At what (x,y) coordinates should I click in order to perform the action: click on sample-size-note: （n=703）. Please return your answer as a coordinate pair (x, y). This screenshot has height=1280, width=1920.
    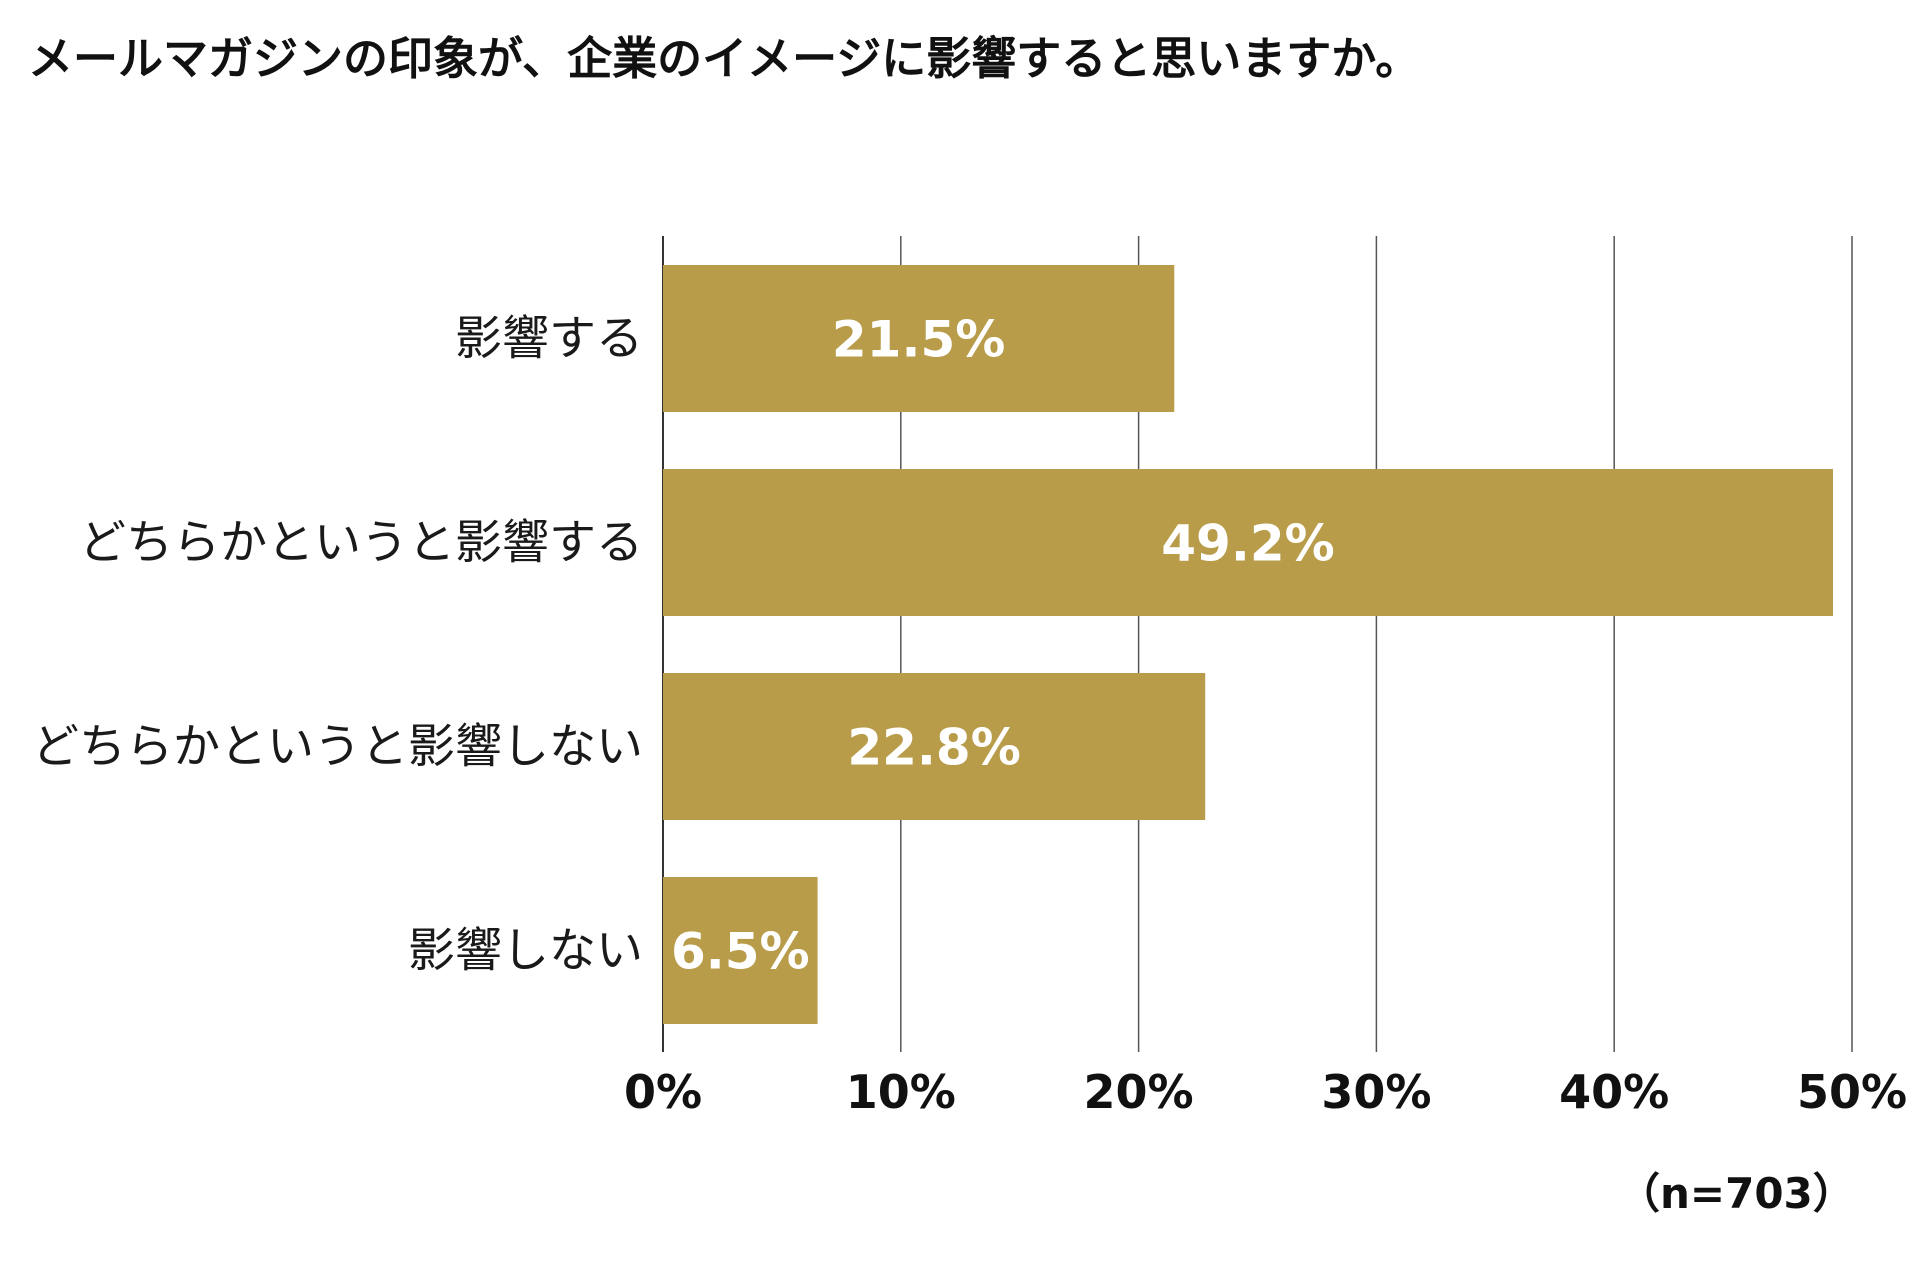
    Looking at the image, I should click on (1736, 1193).